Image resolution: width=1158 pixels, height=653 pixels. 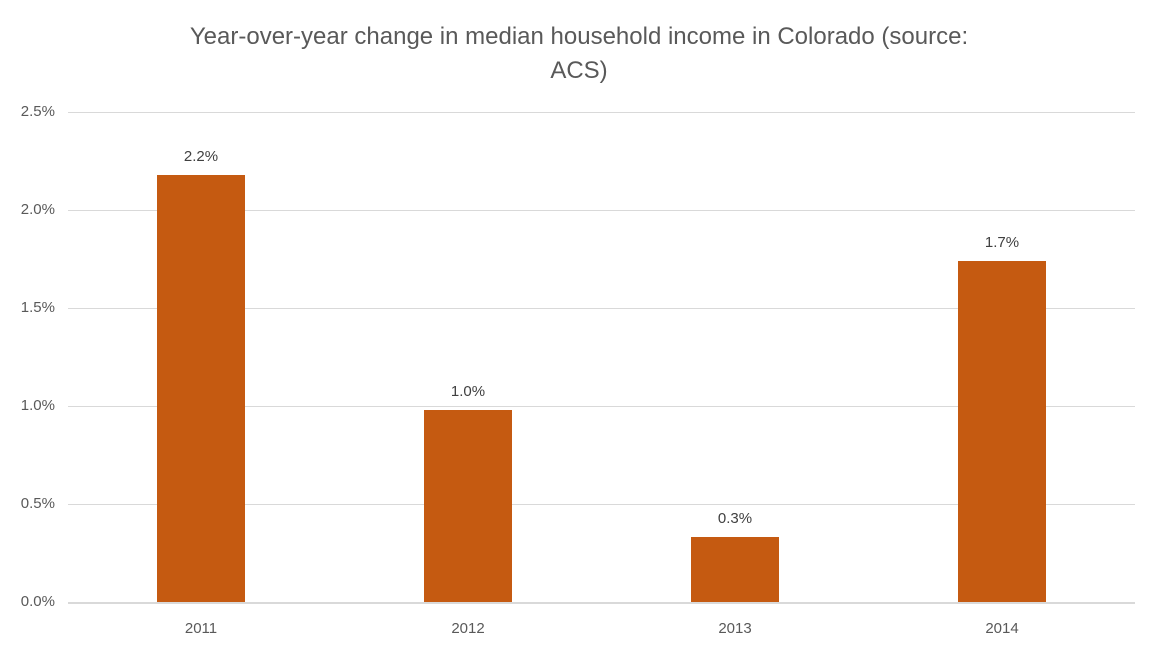 What do you see at coordinates (735, 518) in the screenshot?
I see `data-label: 0.3%` at bounding box center [735, 518].